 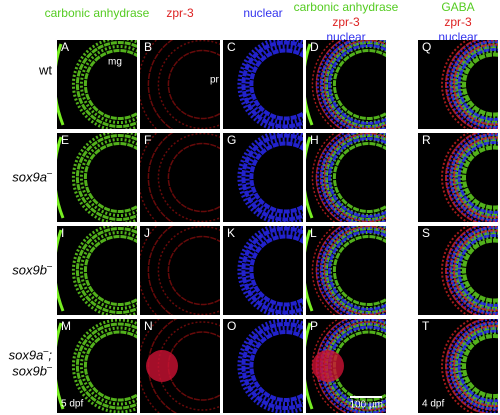 I want to click on annotation: 5 dpf, so click(x=72, y=404).